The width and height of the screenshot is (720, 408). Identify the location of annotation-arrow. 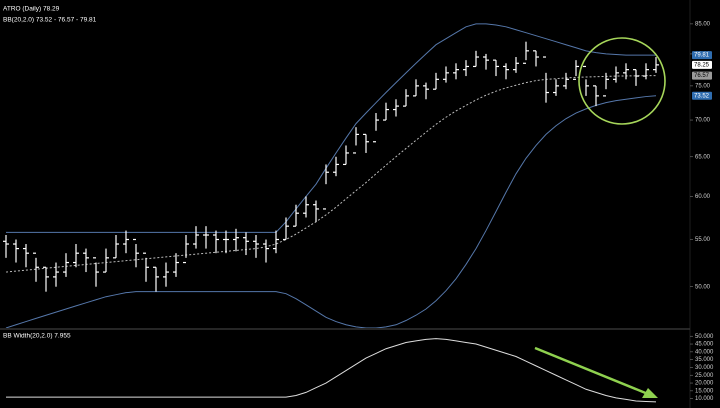
(591, 371).